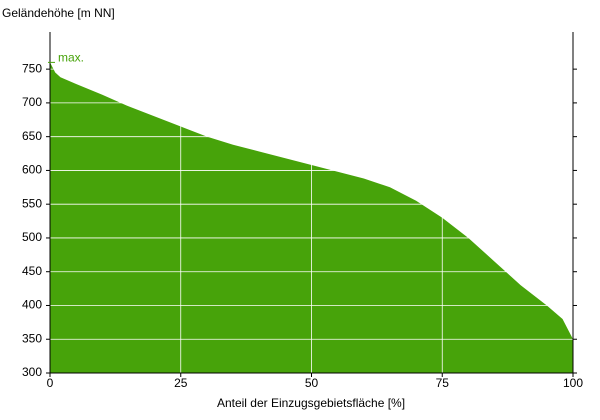 This screenshot has width=600, height=420. What do you see at coordinates (32, 237) in the screenshot?
I see `y-tick-label: 500` at bounding box center [32, 237].